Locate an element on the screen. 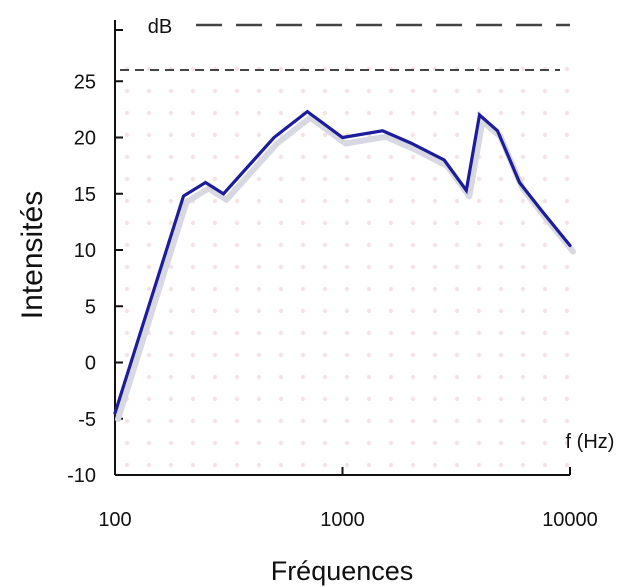  reference-lines is located at coordinates (345, 47).